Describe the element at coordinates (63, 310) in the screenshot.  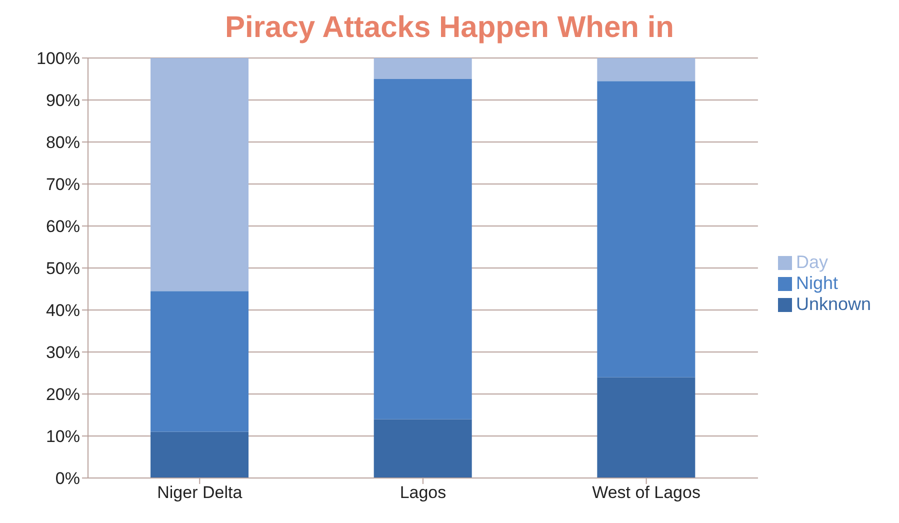
I see `y-tick-label: 40%` at that location.